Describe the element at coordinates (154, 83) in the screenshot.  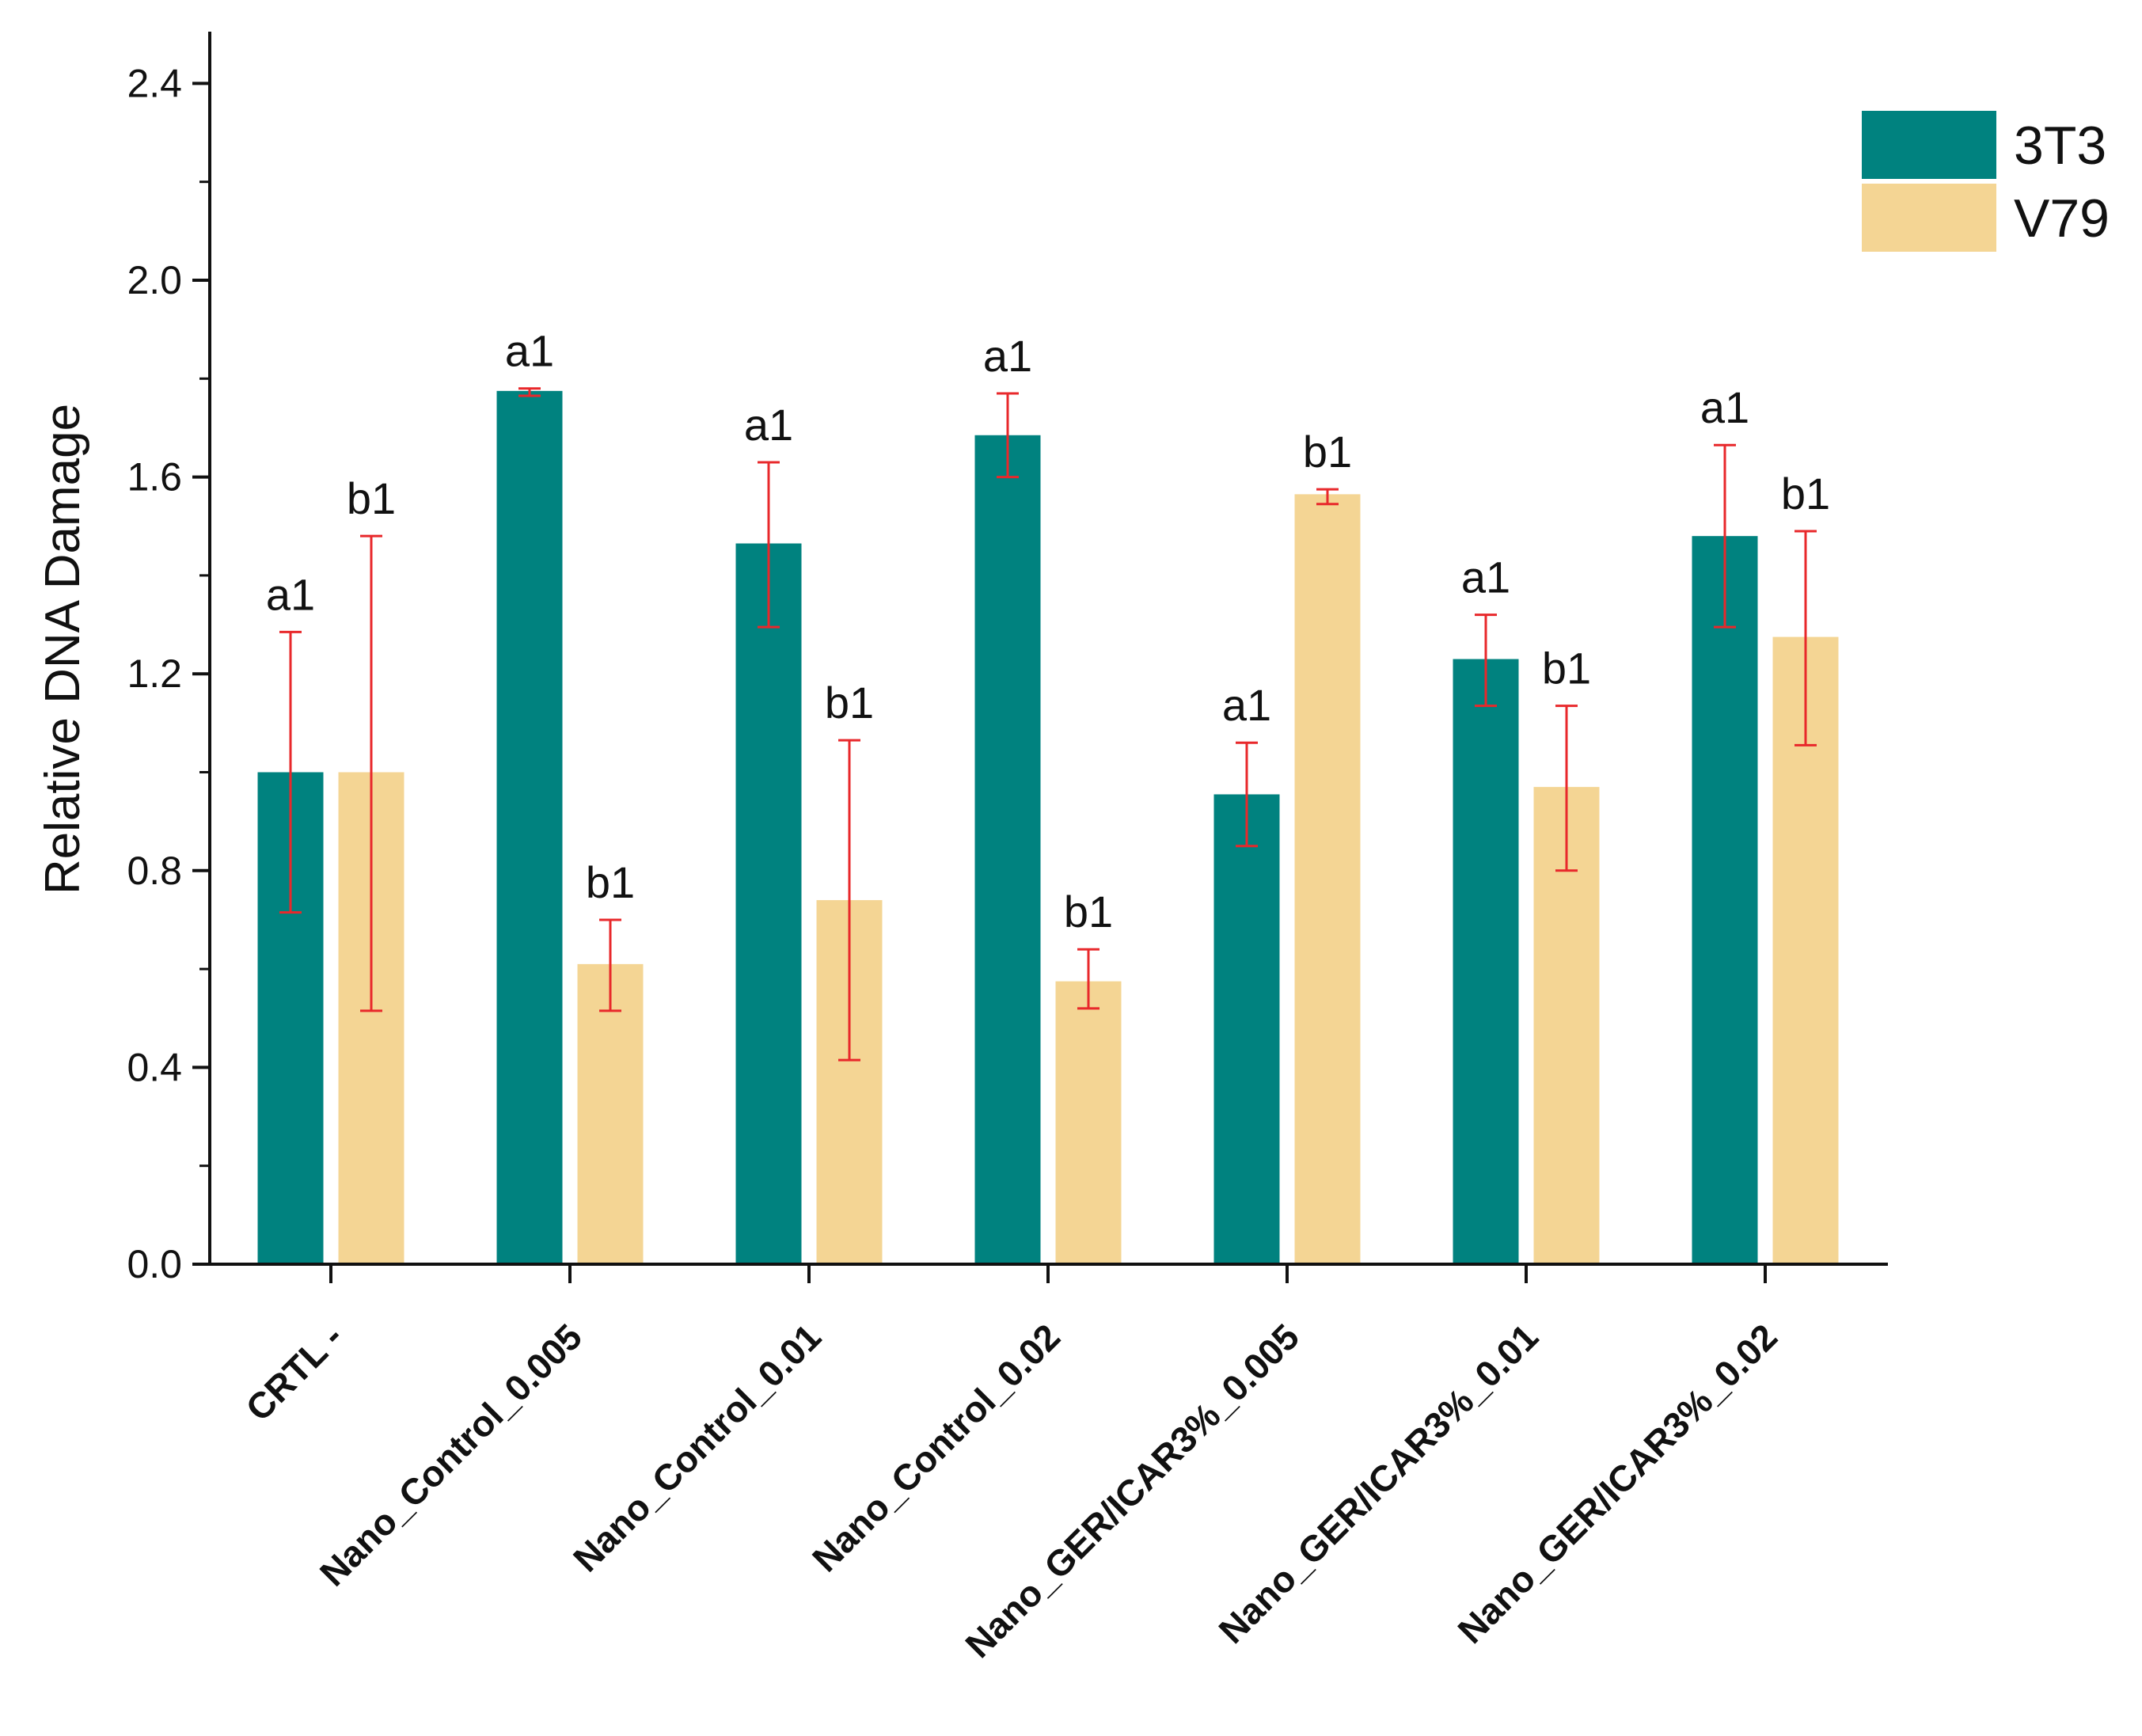
I see `y-tick-label: 2.4` at that location.